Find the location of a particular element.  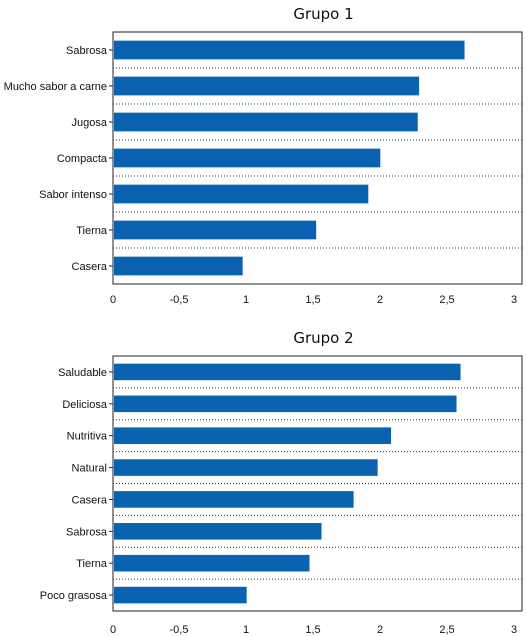

category-label: Deliciosa is located at coordinates (85, 405).